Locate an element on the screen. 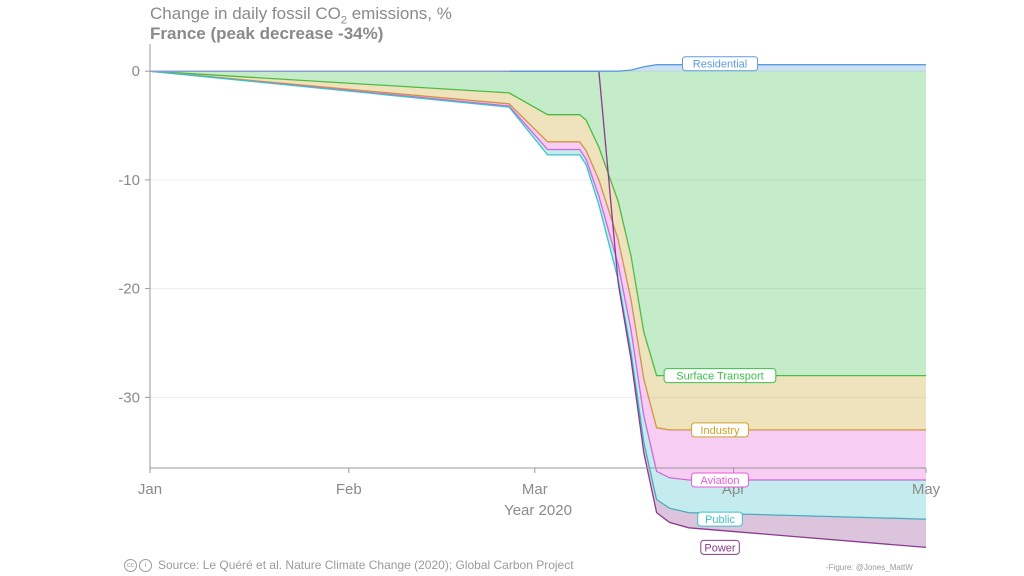 The width and height of the screenshot is (1024, 576). line-residential is located at coordinates (538, 68).